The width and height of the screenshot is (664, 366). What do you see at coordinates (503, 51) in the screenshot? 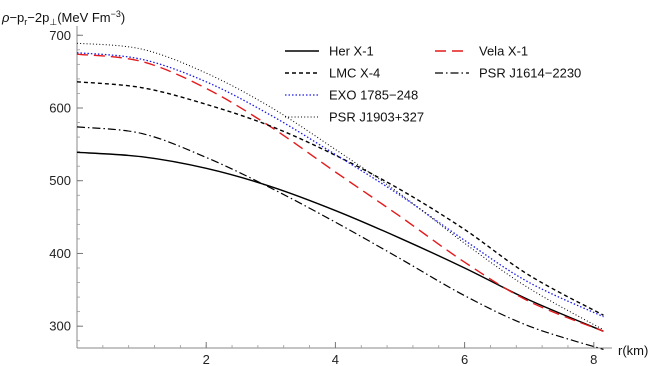
I see `legend-label: Vela X-1` at bounding box center [503, 51].